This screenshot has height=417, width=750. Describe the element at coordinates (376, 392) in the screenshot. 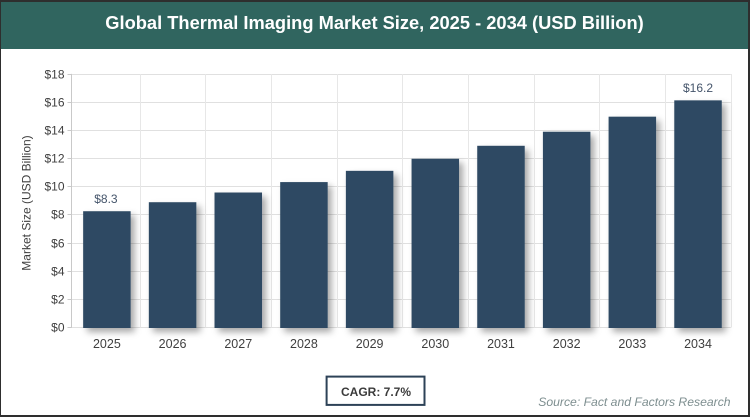

I see `svg-text: CAGR: 7.7%` at that location.